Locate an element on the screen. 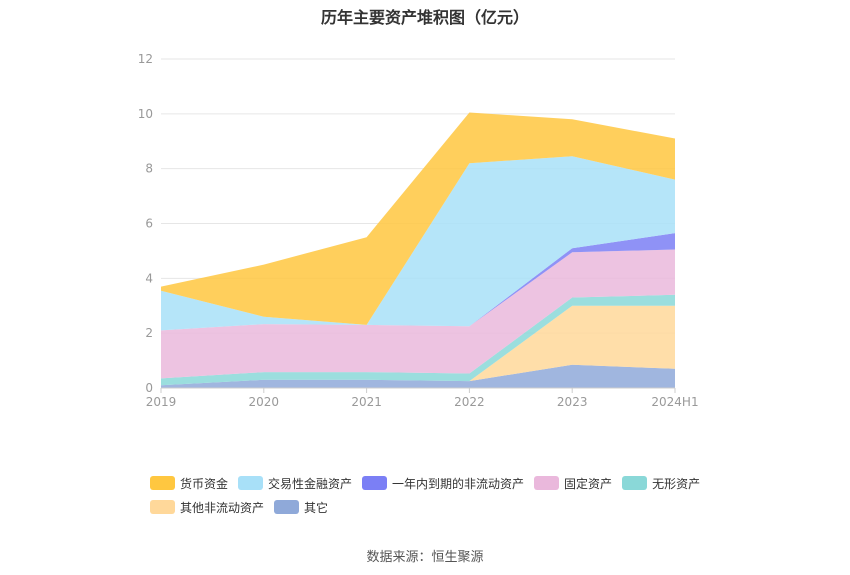 Image resolution: width=850 pixels, height=575 pixels. legend-item: 无形资产 is located at coordinates (661, 483).